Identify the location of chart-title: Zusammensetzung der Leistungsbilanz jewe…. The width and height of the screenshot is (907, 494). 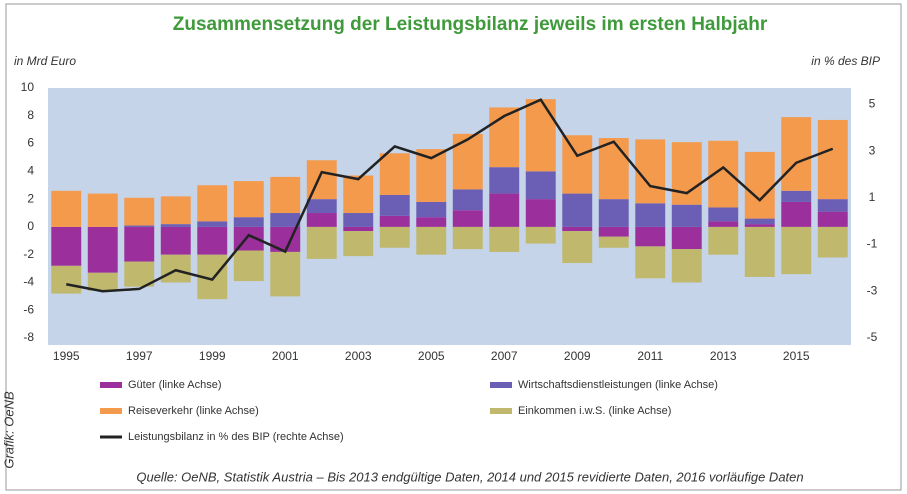
(470, 24).